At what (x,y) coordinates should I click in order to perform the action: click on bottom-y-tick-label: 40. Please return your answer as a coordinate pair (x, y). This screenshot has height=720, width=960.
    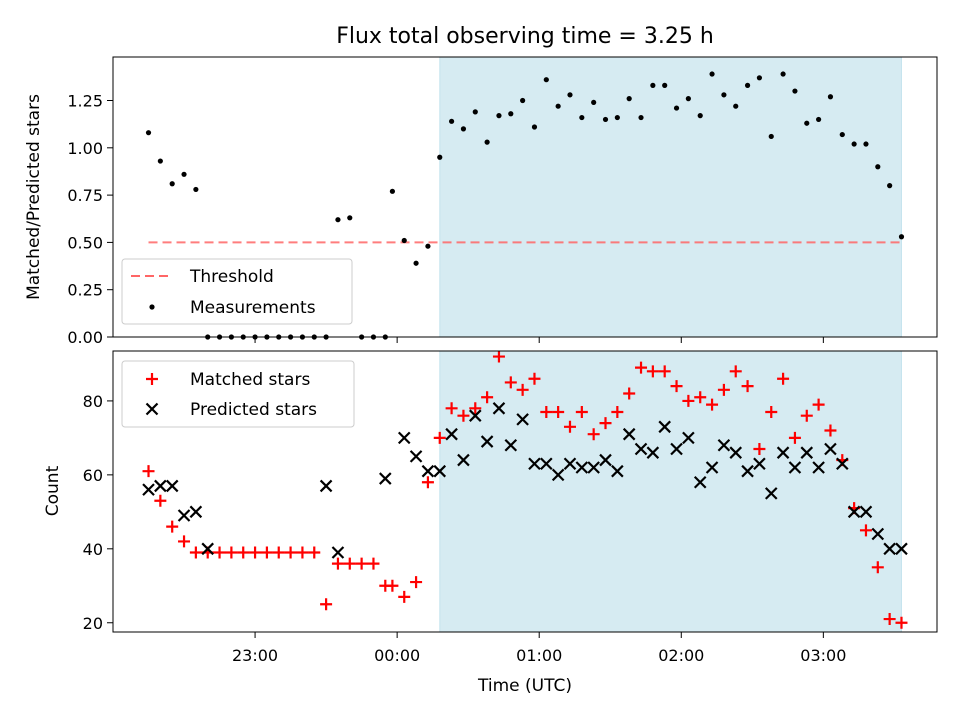
    Looking at the image, I should click on (93, 549).